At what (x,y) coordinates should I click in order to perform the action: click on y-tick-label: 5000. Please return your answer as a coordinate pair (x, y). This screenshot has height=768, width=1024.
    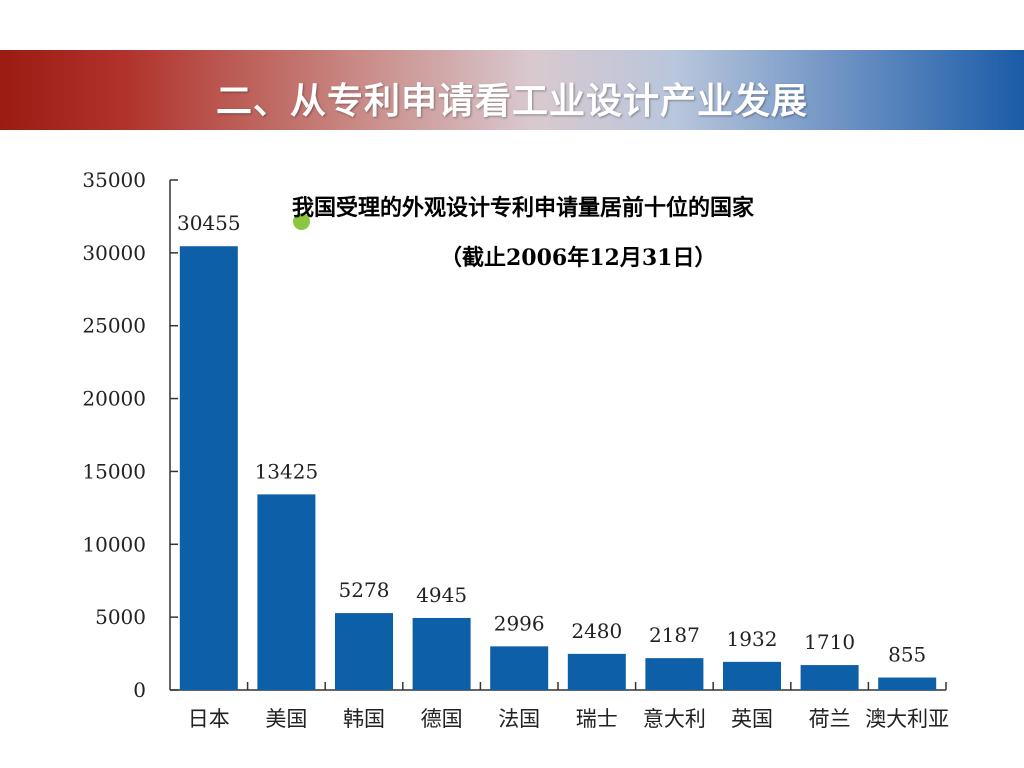
    Looking at the image, I should click on (120, 617).